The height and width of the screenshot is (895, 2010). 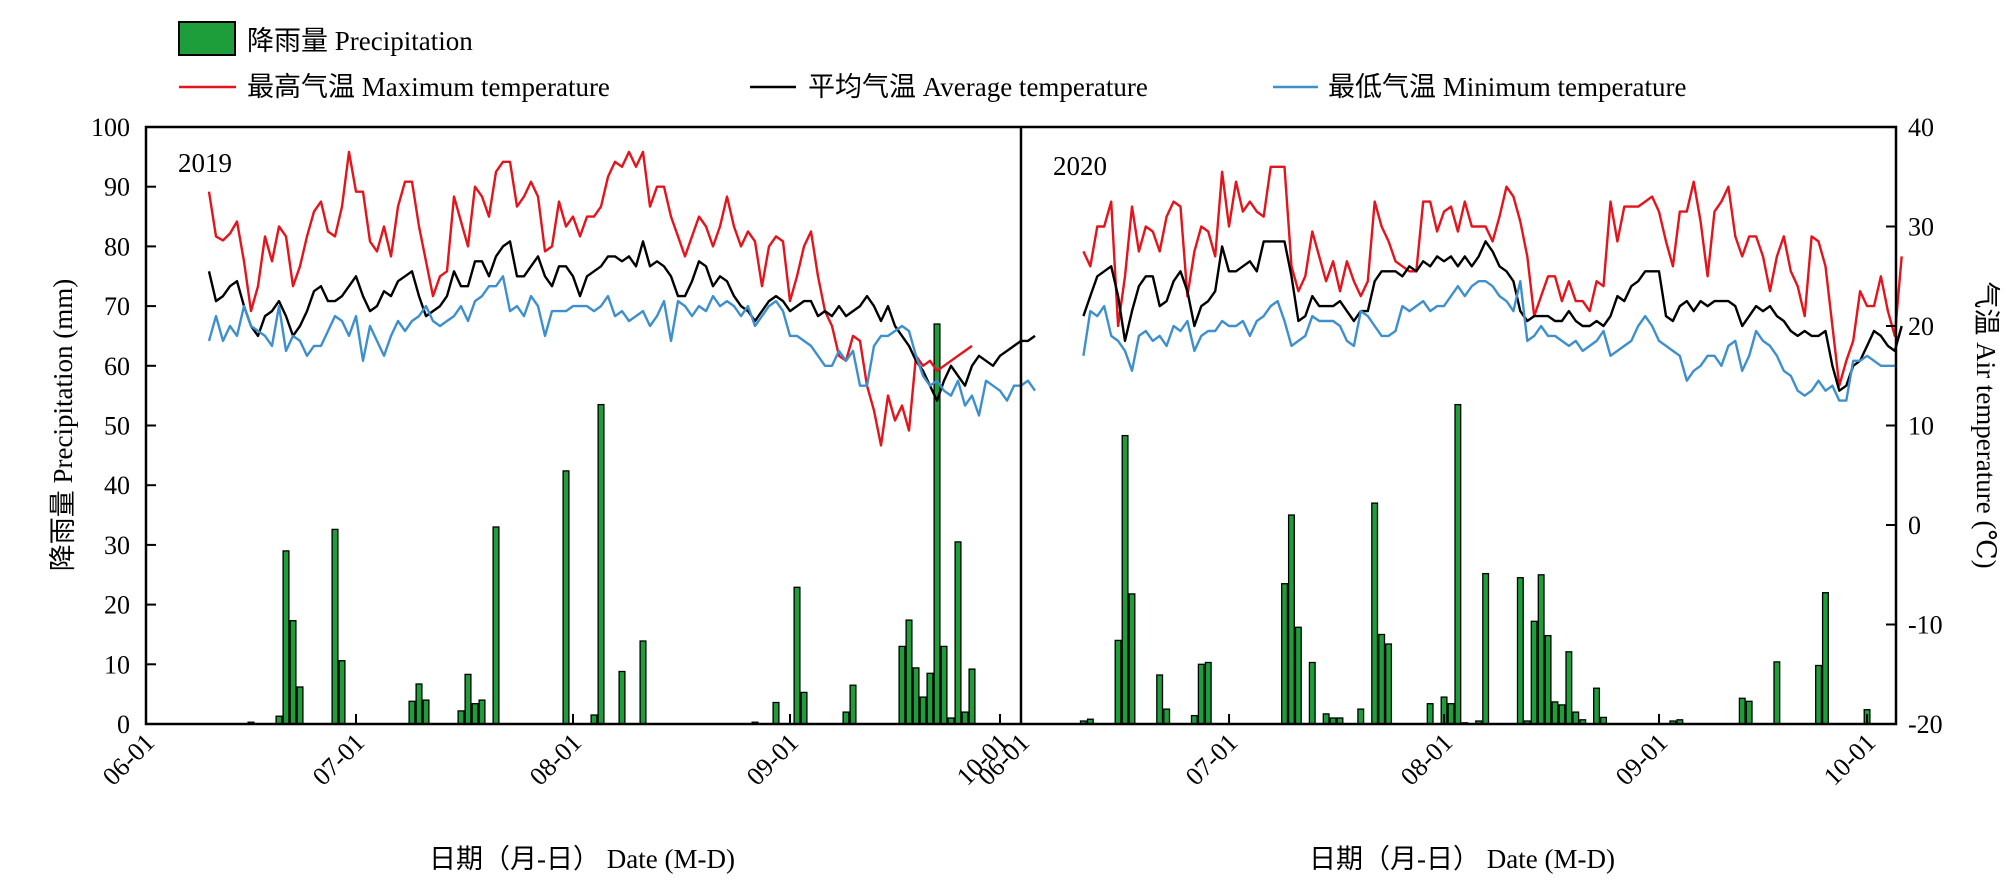 I want to click on max-temp-line-2020, so click(x=1492, y=276).